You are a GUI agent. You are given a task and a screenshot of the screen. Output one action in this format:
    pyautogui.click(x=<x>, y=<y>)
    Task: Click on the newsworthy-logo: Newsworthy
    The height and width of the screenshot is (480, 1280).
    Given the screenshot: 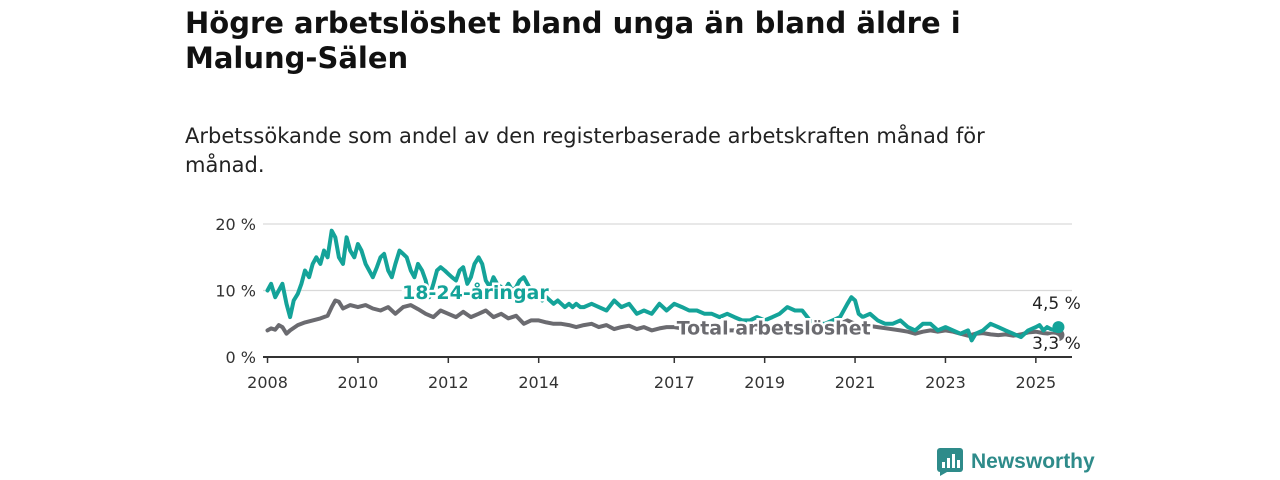 What is the action you would take?
    pyautogui.click(x=1016, y=462)
    